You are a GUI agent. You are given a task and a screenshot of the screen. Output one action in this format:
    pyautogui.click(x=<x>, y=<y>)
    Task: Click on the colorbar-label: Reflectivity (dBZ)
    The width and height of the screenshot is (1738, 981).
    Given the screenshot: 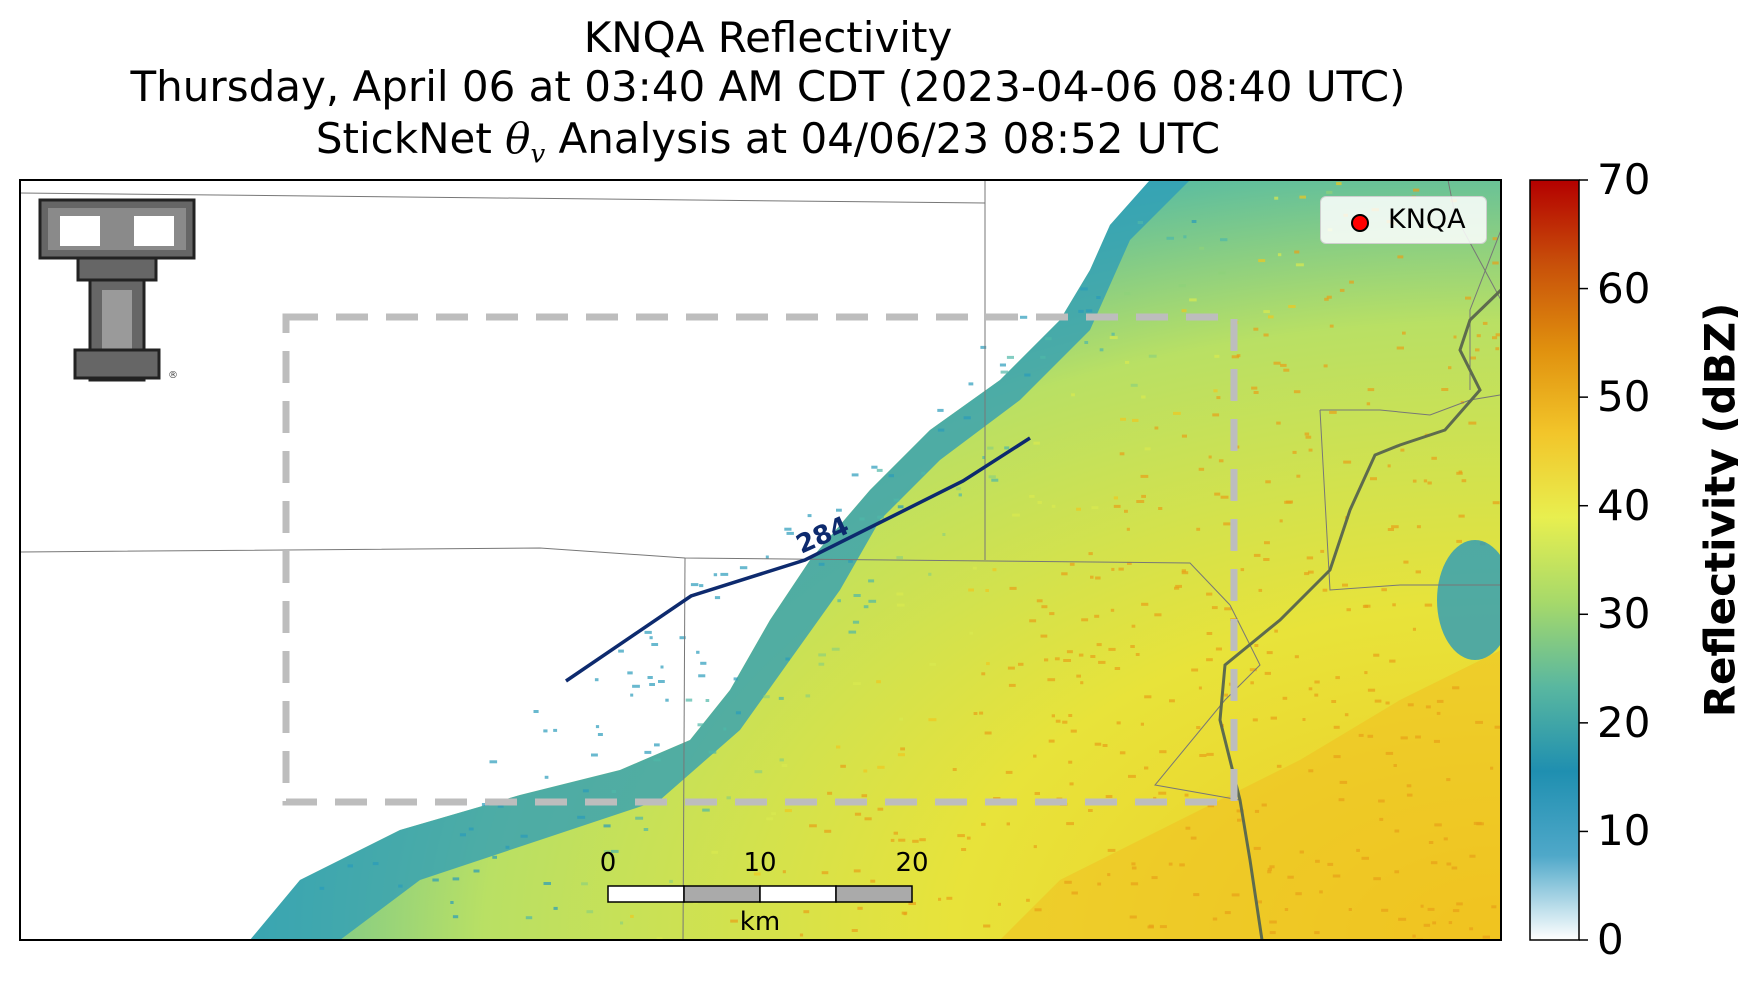 What is the action you would take?
    pyautogui.click(x=1716, y=510)
    